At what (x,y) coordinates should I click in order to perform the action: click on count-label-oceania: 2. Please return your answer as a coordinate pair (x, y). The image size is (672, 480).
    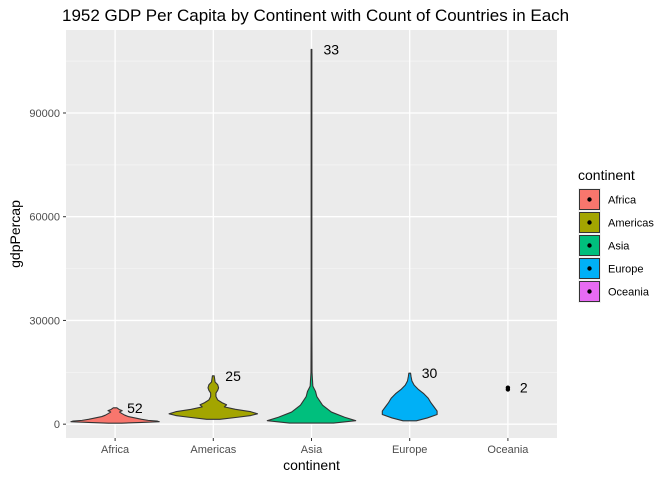
    Looking at the image, I should click on (524, 388).